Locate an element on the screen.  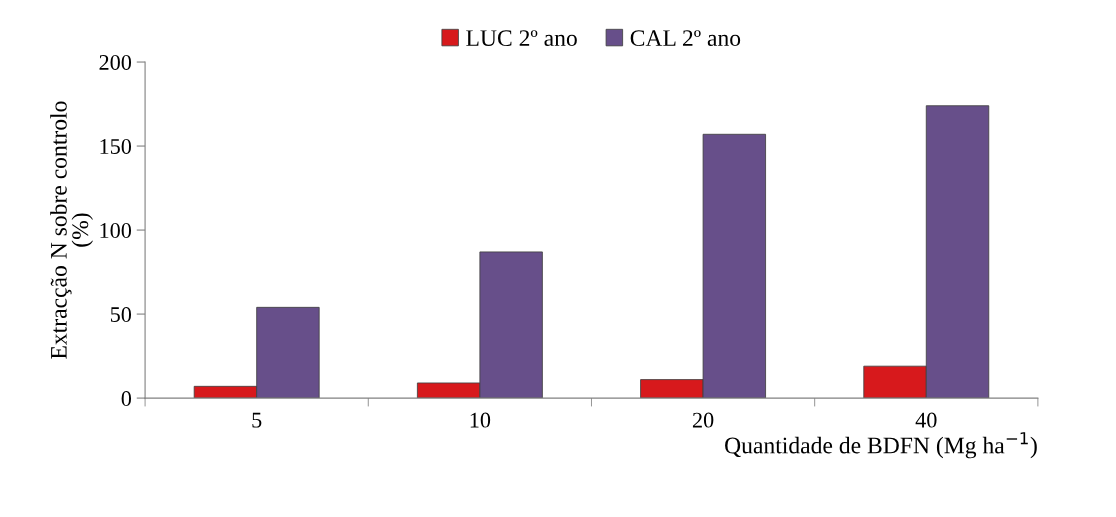
x-tick-label: 10 is located at coordinates (480, 420).